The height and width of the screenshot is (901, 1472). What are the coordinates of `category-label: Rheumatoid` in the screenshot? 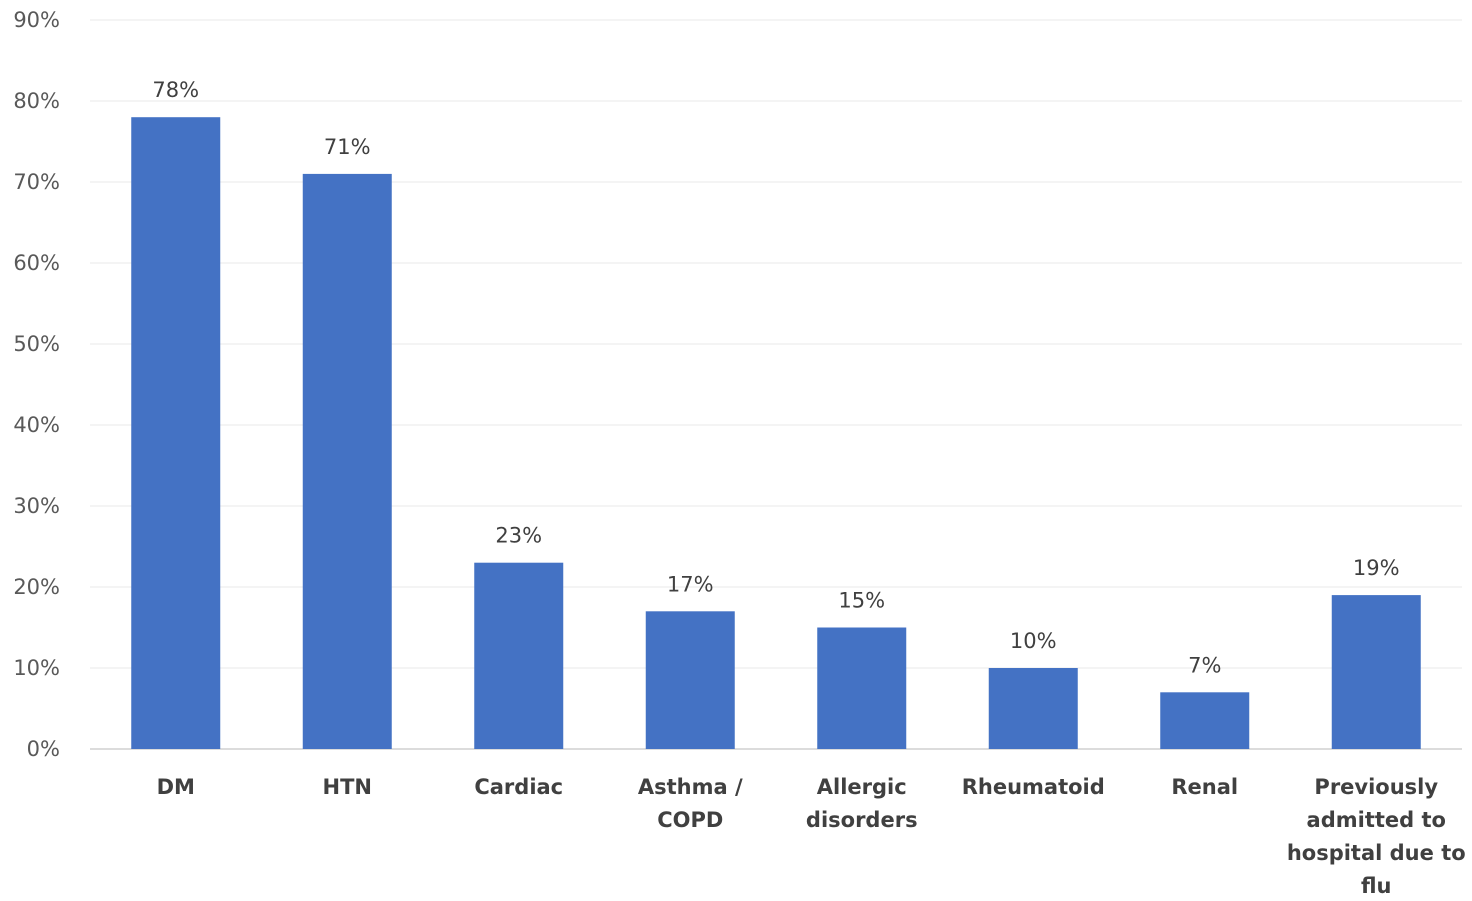 It's located at (1033, 787).